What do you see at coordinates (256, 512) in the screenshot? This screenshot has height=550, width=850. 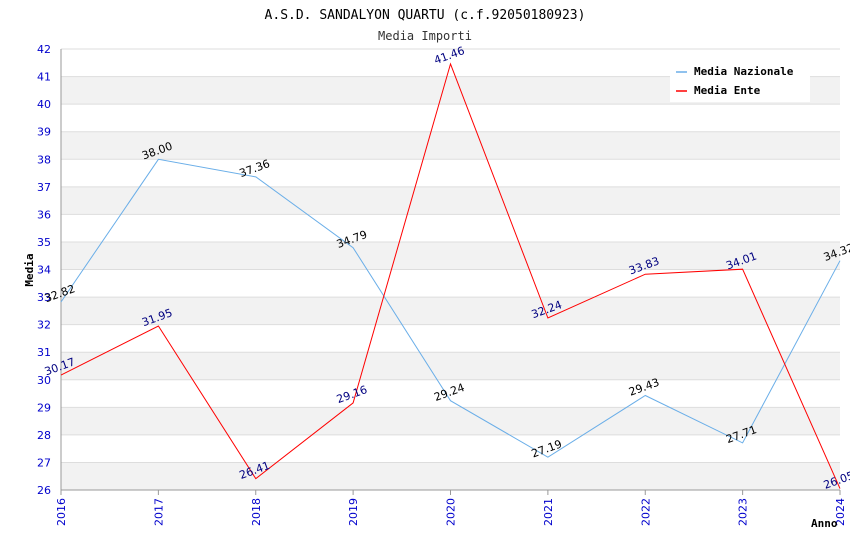 I see `x-tick-label: 2018` at bounding box center [256, 512].